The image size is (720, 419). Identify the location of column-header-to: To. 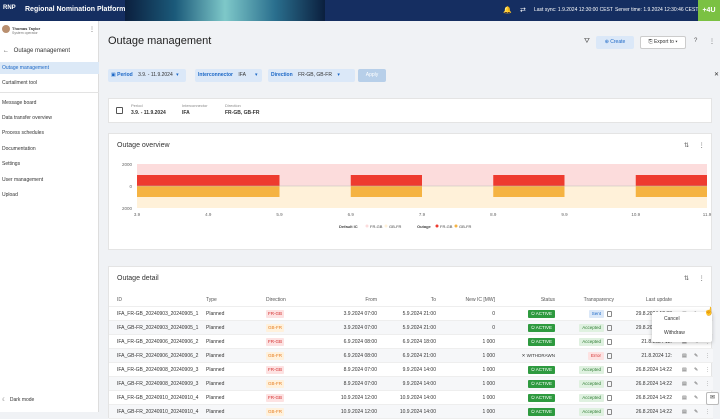
(433, 300).